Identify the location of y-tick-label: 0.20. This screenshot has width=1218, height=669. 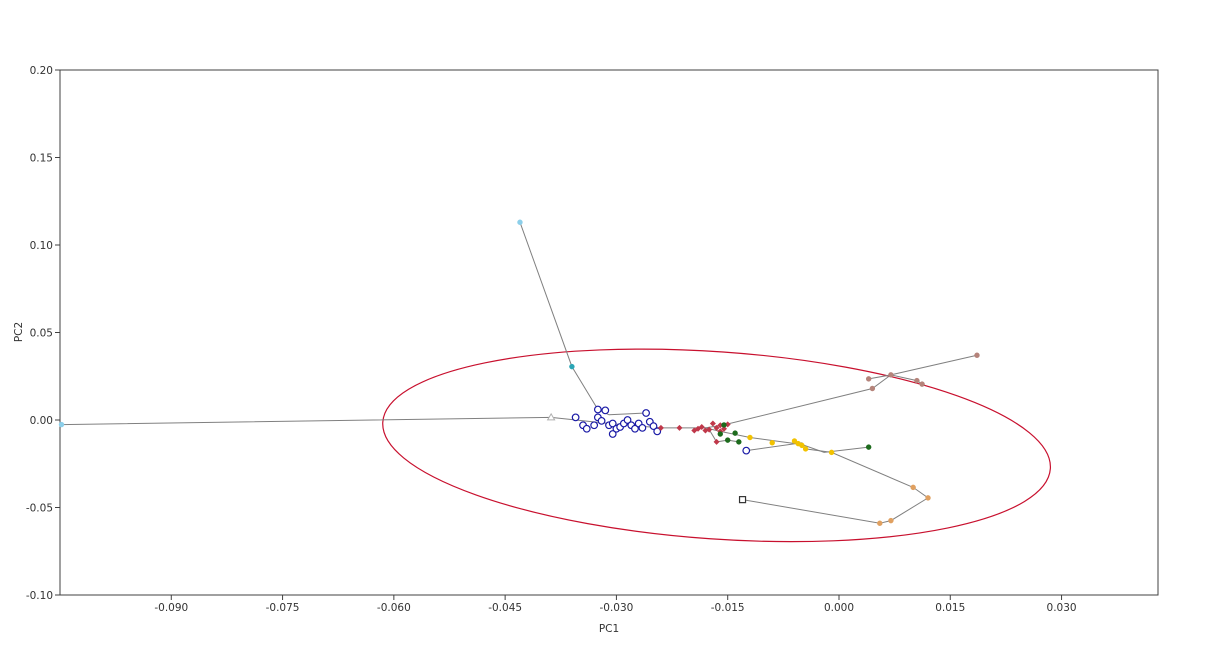
(41, 71).